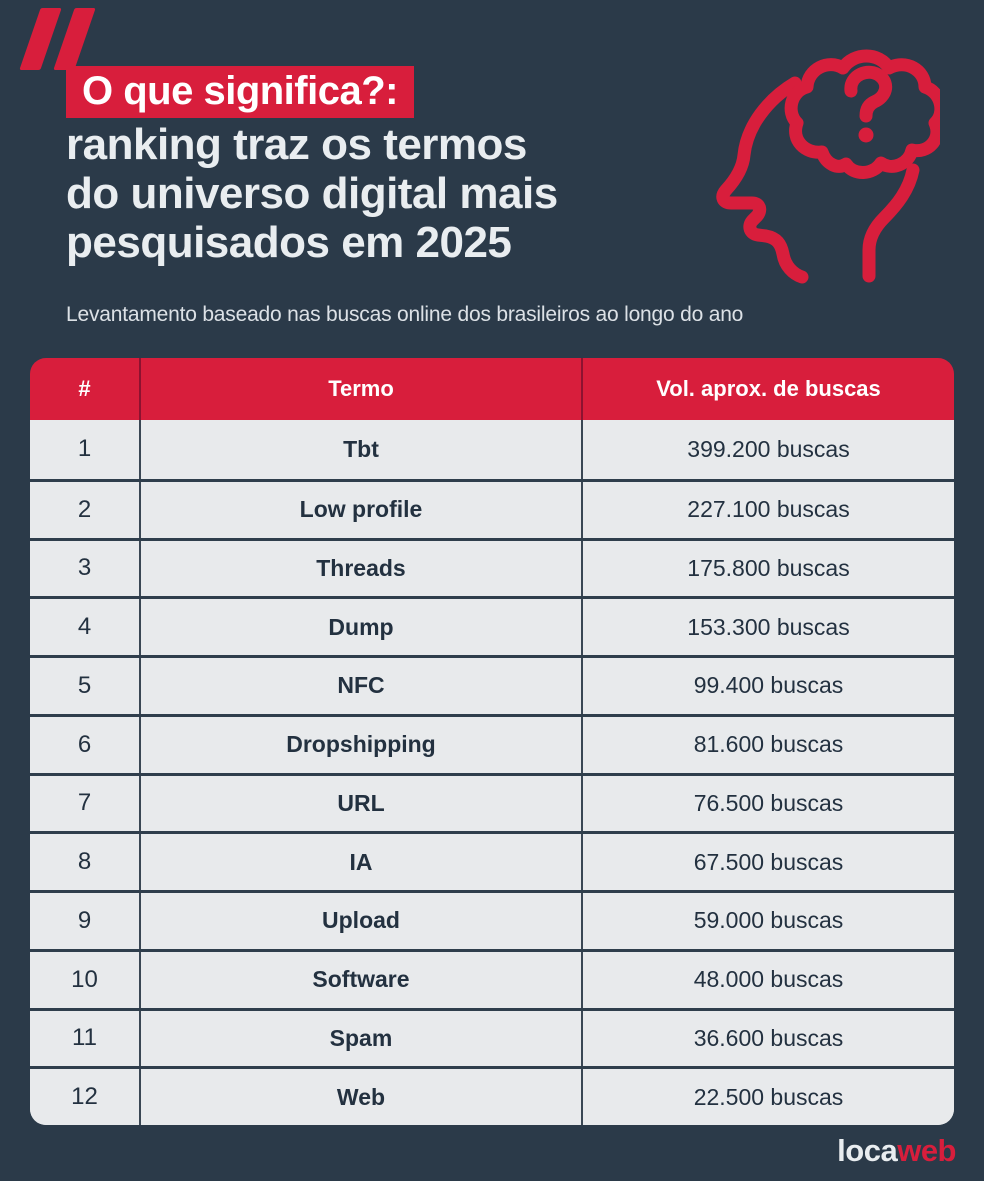  I want to click on column-header-volume: Vol. aprox. de buscas, so click(768, 388).